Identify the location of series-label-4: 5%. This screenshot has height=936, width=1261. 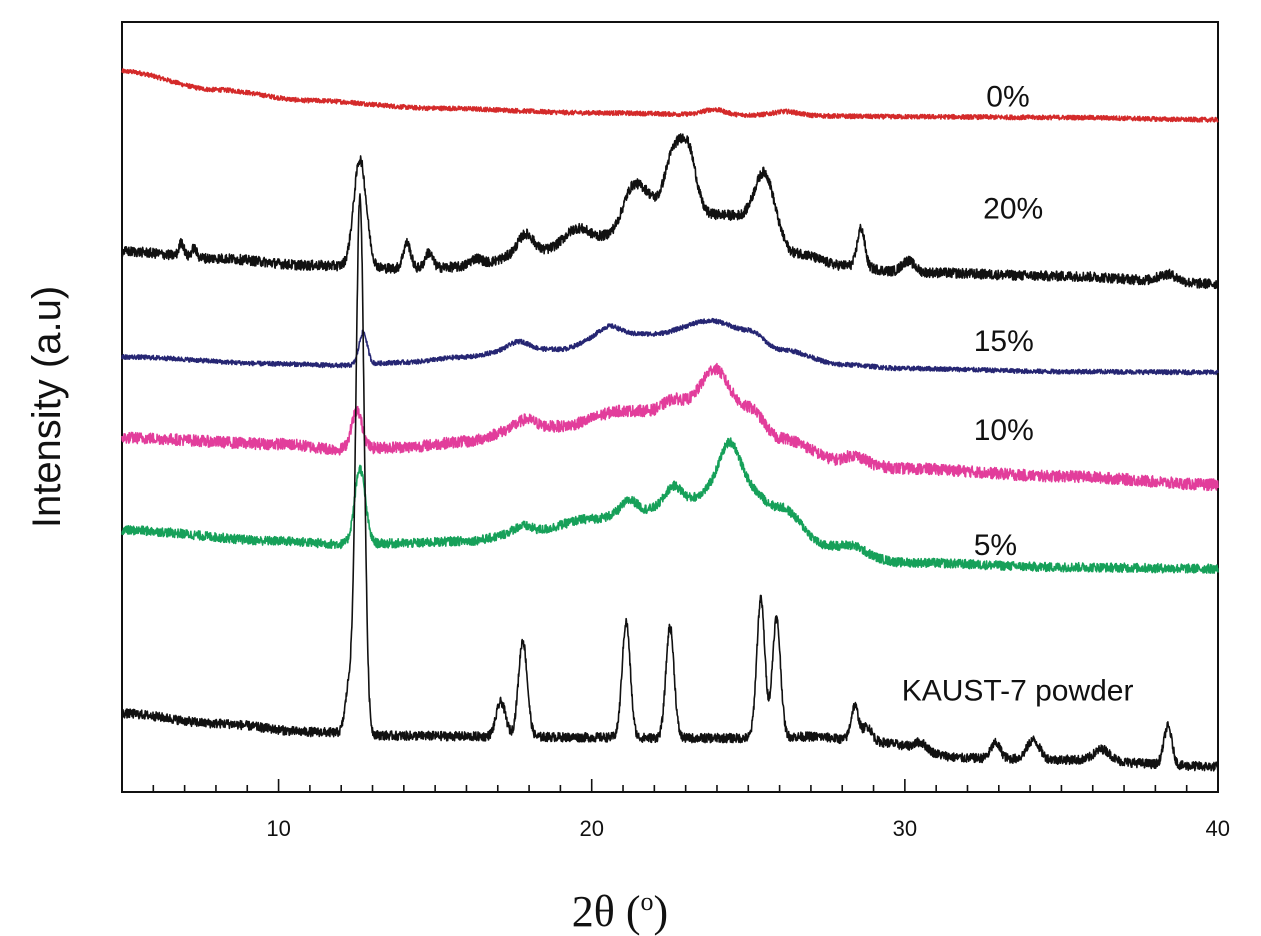
(995, 545).